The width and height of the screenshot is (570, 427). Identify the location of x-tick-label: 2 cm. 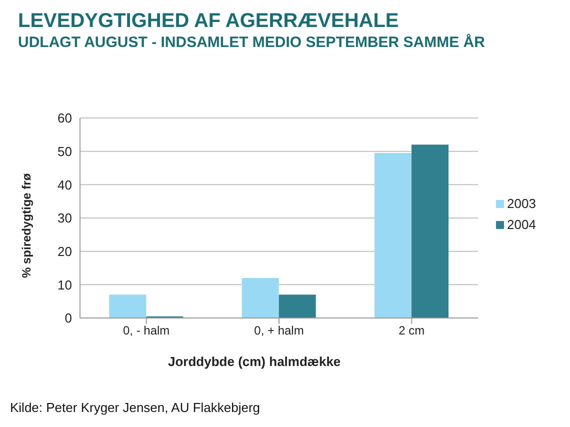
(411, 331).